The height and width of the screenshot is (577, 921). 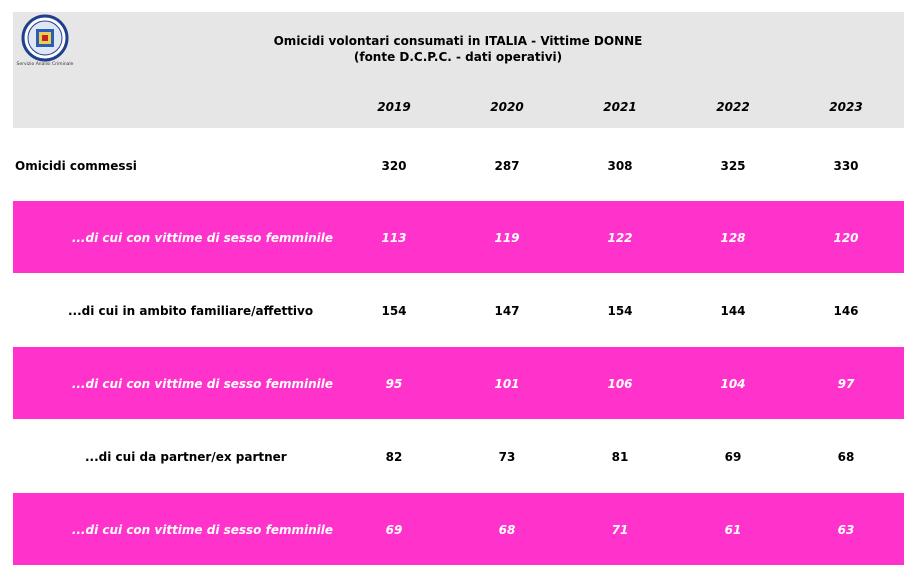 I want to click on cell-2023: 68, so click(x=846, y=457).